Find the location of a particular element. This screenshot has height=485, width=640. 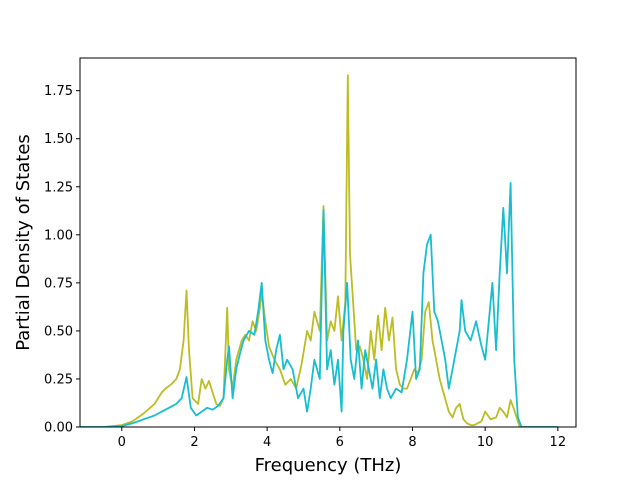

x-axis-label: Frequency (THz) is located at coordinates (328, 465).